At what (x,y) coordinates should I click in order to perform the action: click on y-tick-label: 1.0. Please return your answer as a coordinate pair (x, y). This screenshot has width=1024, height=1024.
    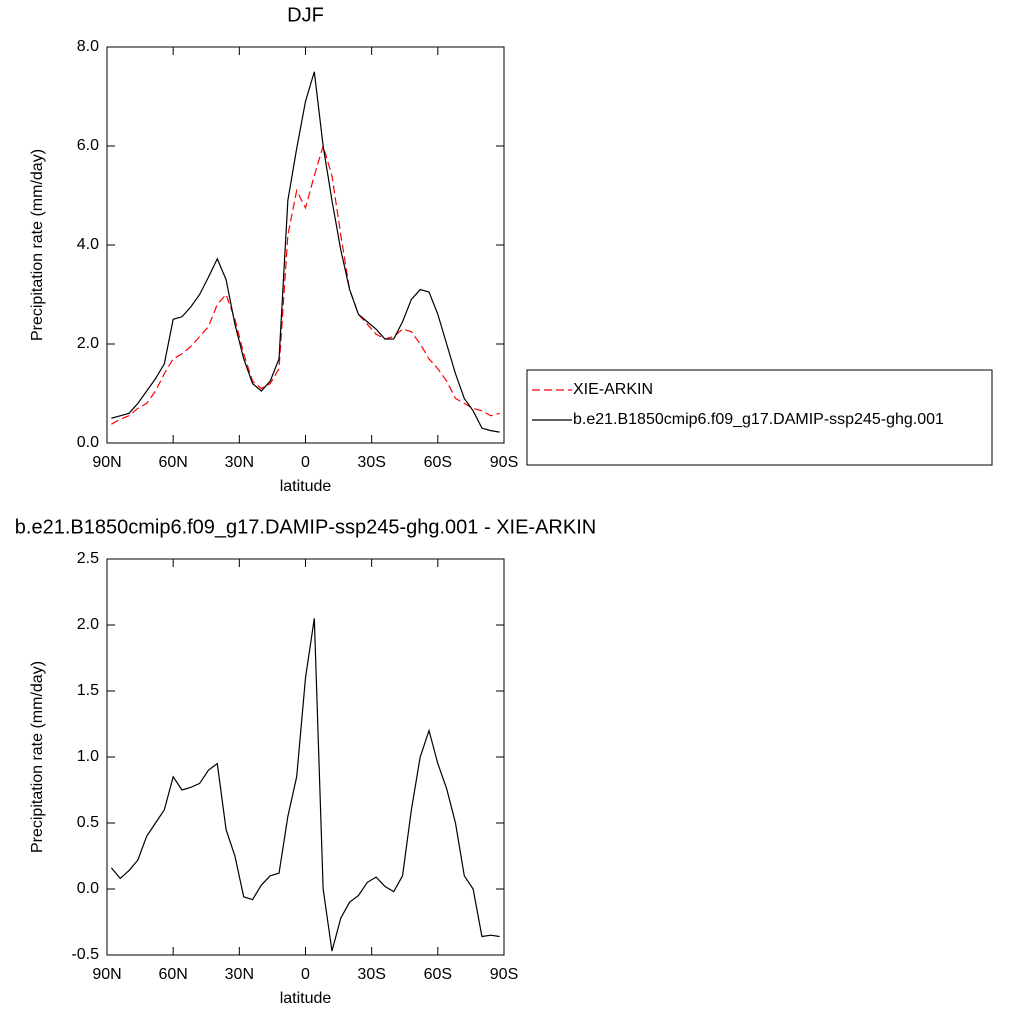
    Looking at the image, I should click on (88, 756).